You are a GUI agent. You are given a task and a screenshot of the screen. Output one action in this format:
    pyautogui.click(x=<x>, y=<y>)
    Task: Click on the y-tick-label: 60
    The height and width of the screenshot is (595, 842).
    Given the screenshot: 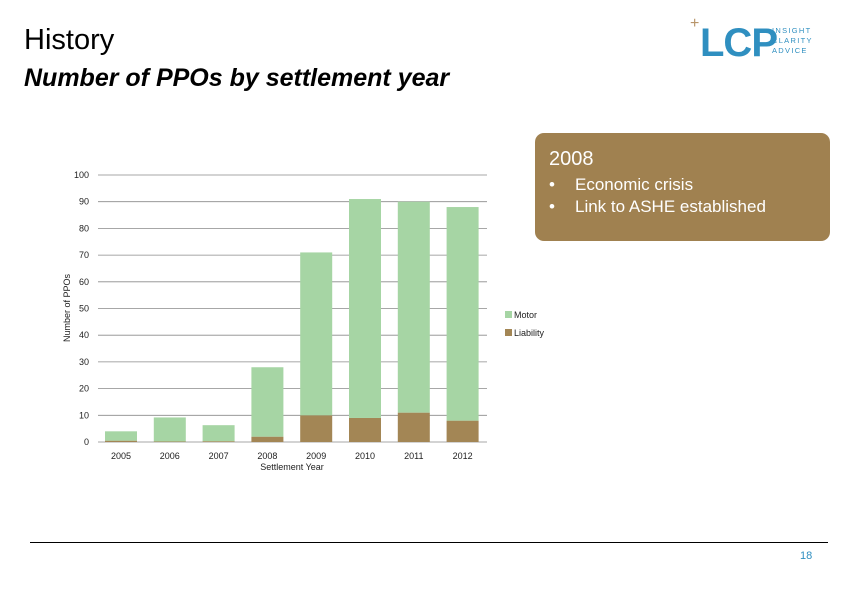 What is the action you would take?
    pyautogui.click(x=84, y=282)
    